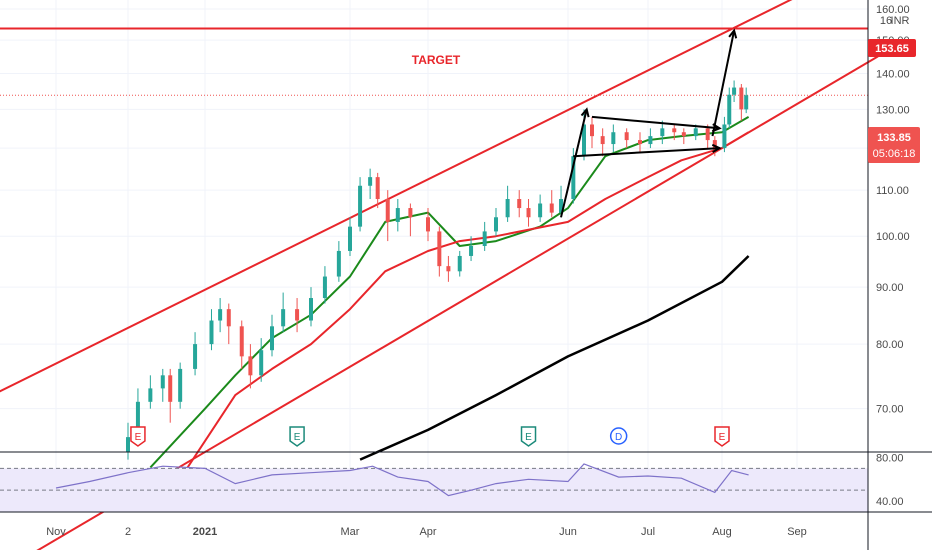  Describe the element at coordinates (890, 345) in the screenshot. I see `y-tick-label: 80.00` at that location.